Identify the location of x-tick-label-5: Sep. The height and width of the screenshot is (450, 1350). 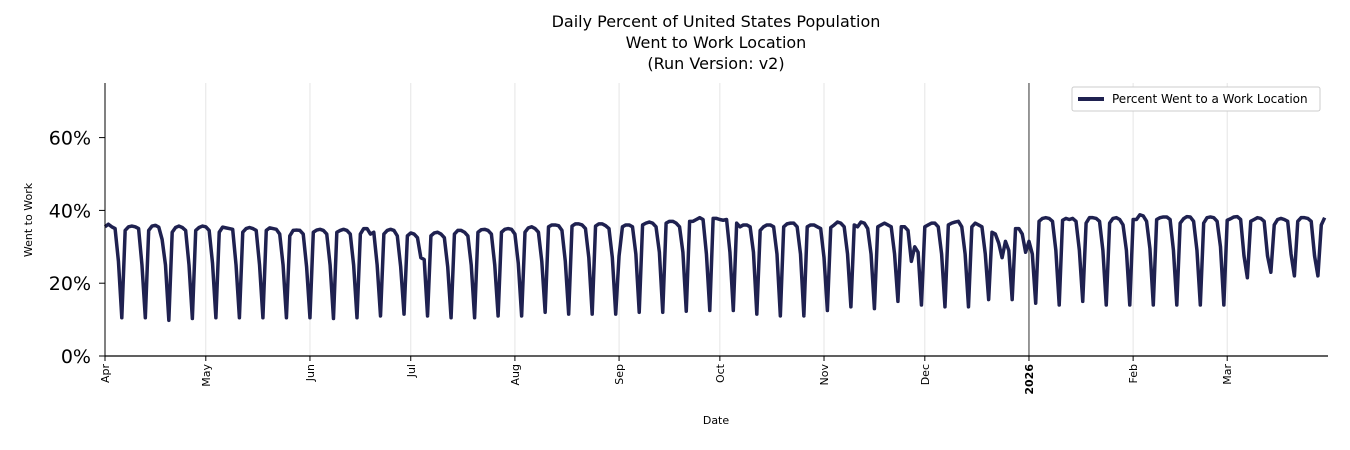
(619, 374).